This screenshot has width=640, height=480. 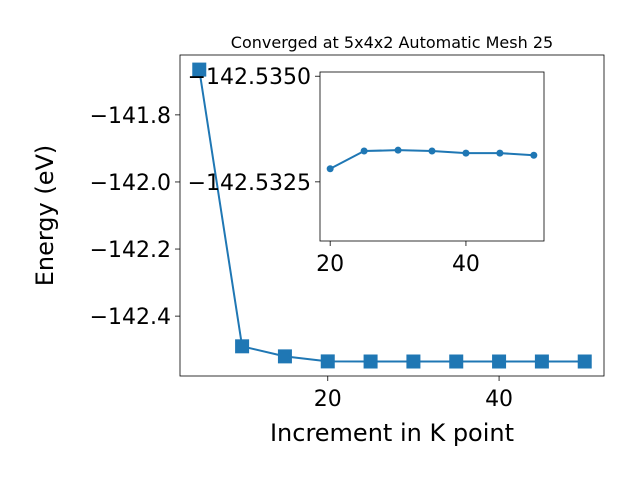 I want to click on y-axis-label: Energy (eV), so click(x=45, y=216).